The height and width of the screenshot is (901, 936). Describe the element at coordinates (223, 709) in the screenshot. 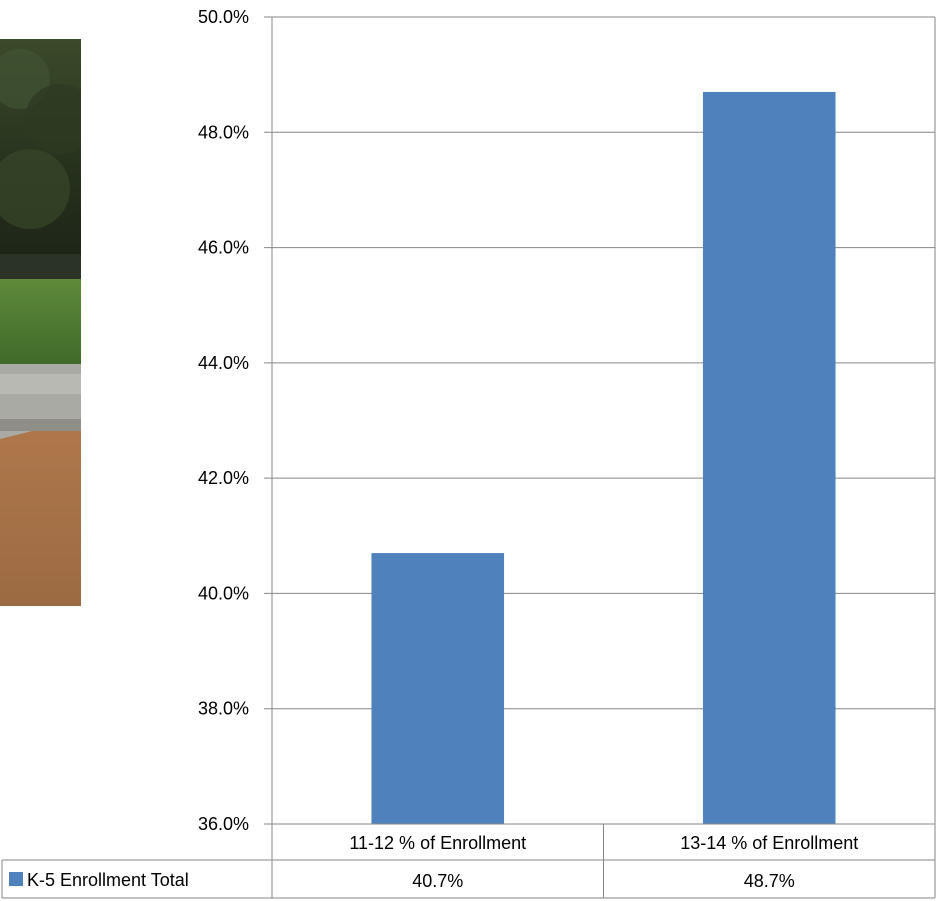

I see `y-tick-label: 38.0%` at that location.